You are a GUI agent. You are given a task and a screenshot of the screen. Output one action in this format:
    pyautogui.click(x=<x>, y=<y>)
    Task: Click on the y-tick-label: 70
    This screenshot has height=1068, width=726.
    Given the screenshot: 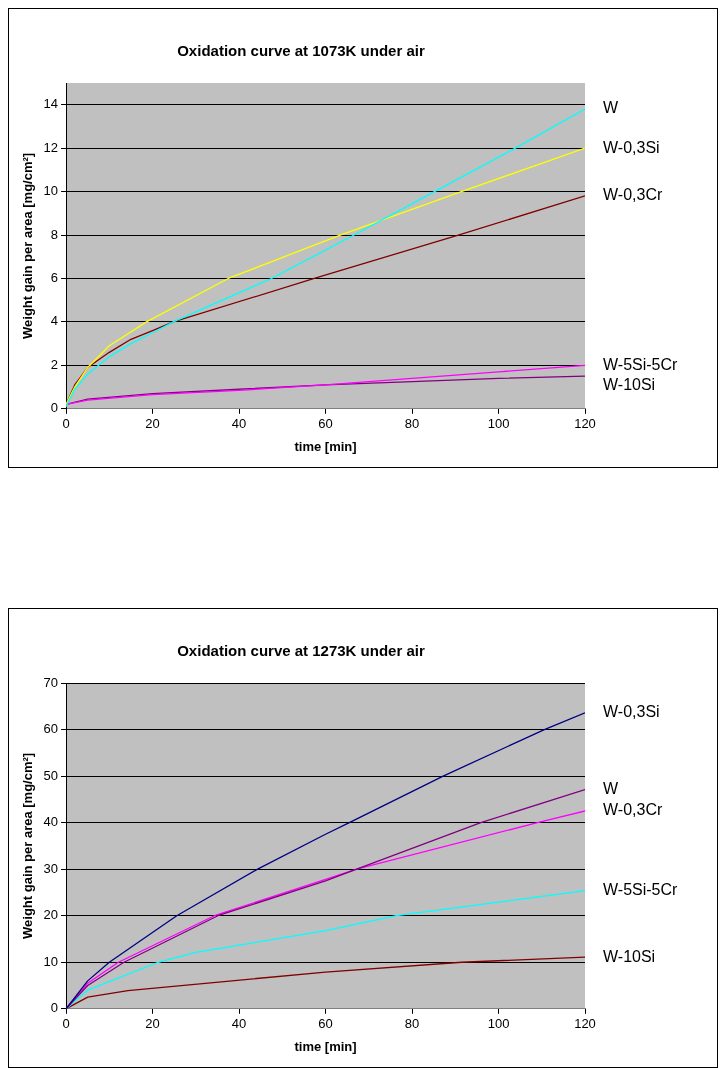 What is the action you would take?
    pyautogui.click(x=51, y=682)
    